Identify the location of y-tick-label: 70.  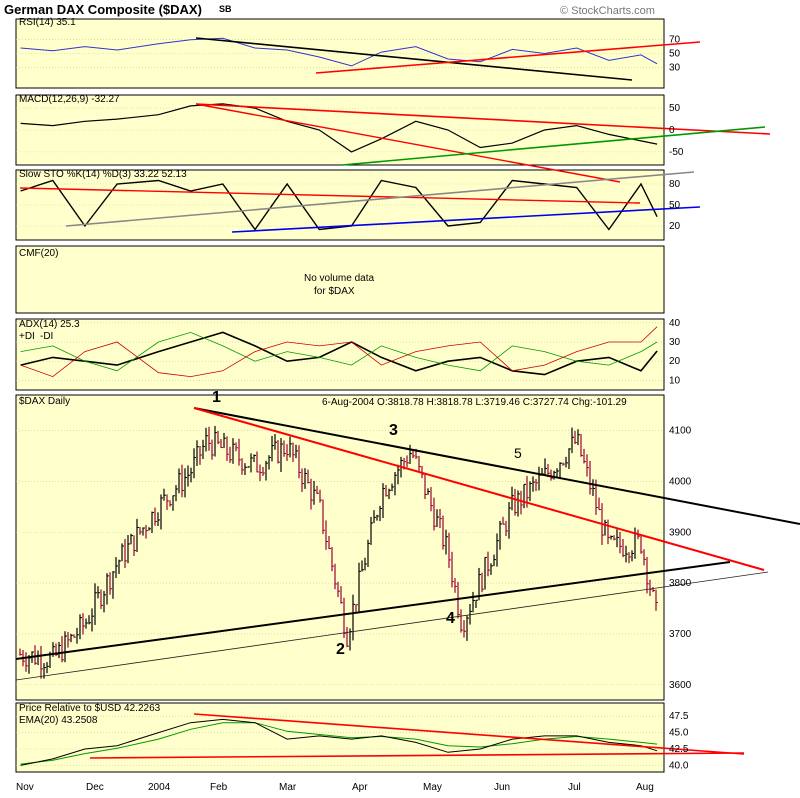
(675, 40).